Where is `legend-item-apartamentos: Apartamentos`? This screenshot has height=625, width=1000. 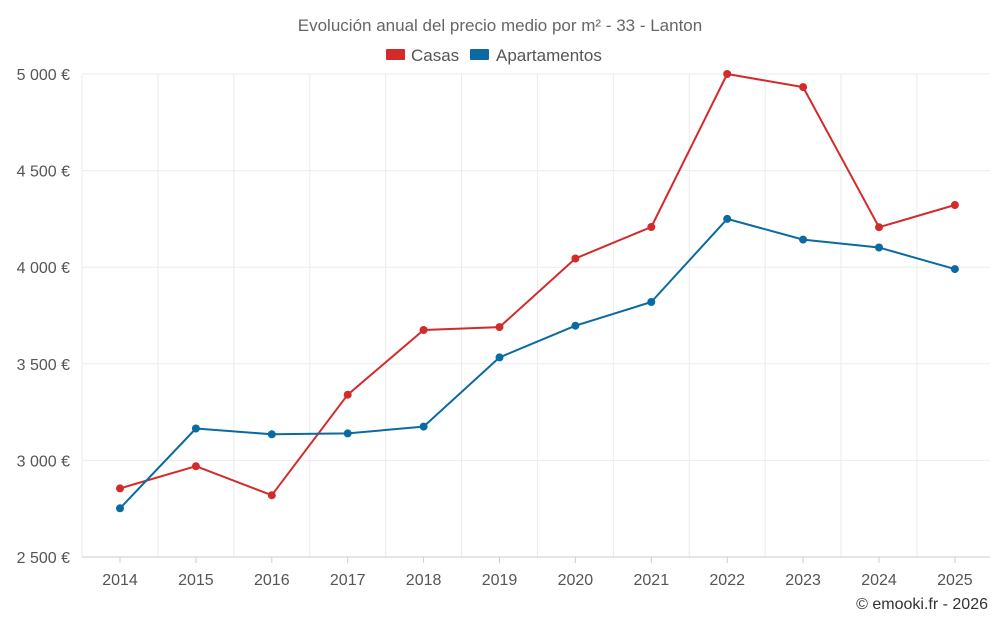
legend-item-apartamentos: Apartamentos is located at coordinates (536, 55).